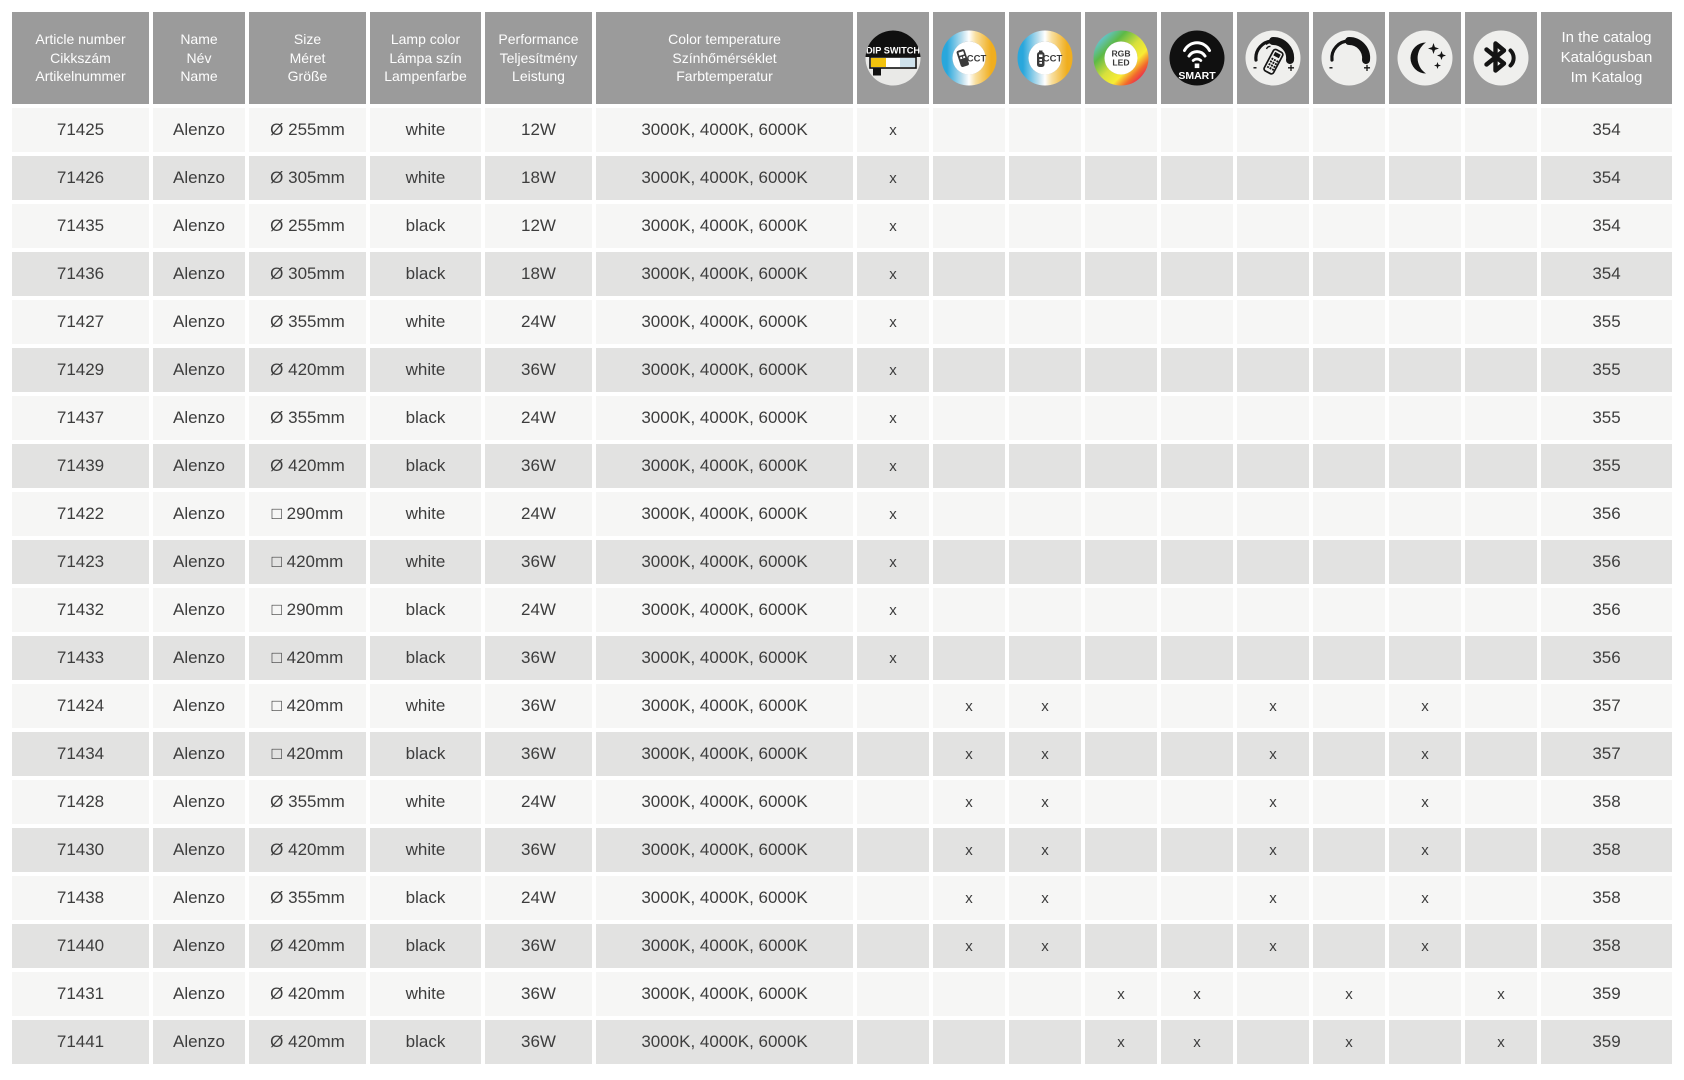  I want to click on feature-cell-rgb-led: x, so click(1121, 994).